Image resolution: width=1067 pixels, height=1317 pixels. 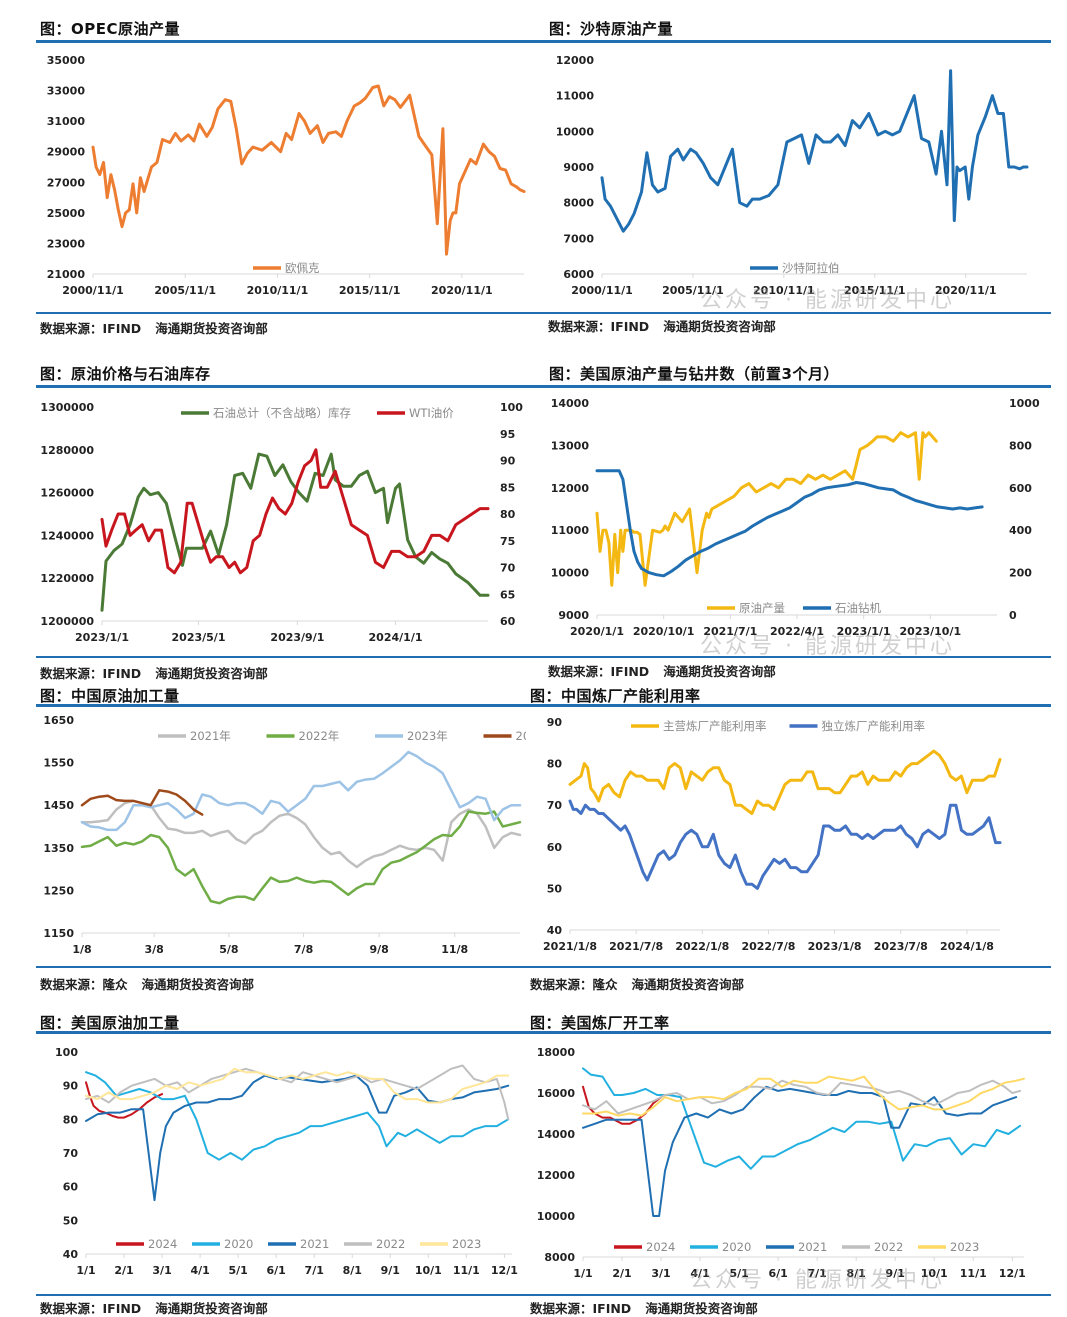 What do you see at coordinates (636, 946) in the screenshot?
I see `x-tick-label: 2021/7/8` at bounding box center [636, 946].